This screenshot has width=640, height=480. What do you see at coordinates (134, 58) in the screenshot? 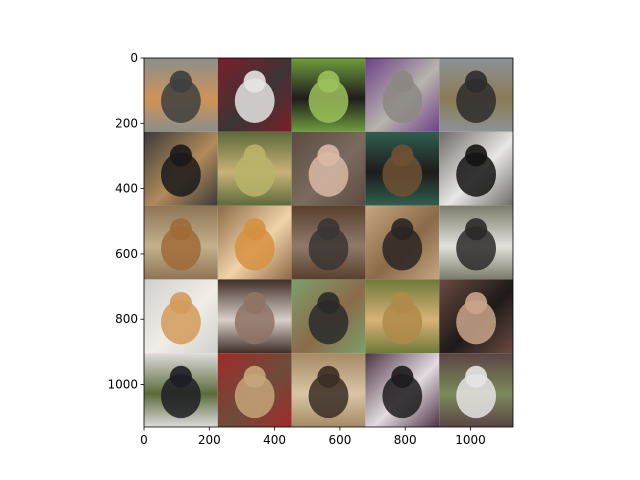
I see `y-tick-label: 0` at bounding box center [134, 58].